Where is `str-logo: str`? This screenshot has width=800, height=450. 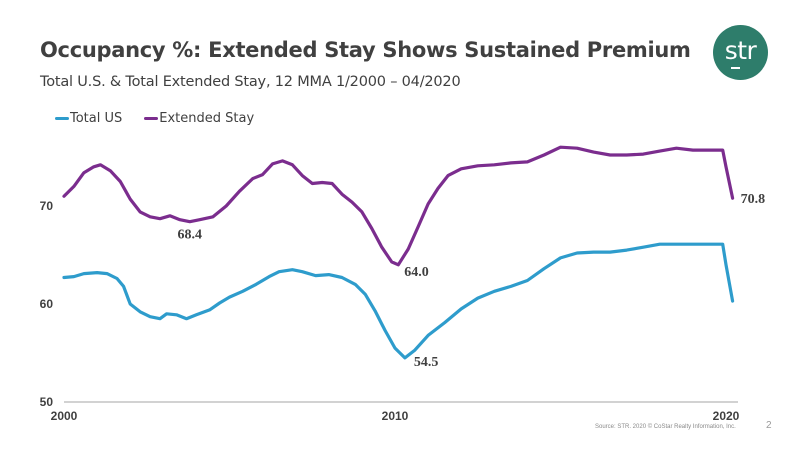
str-logo: str is located at coordinates (740, 52).